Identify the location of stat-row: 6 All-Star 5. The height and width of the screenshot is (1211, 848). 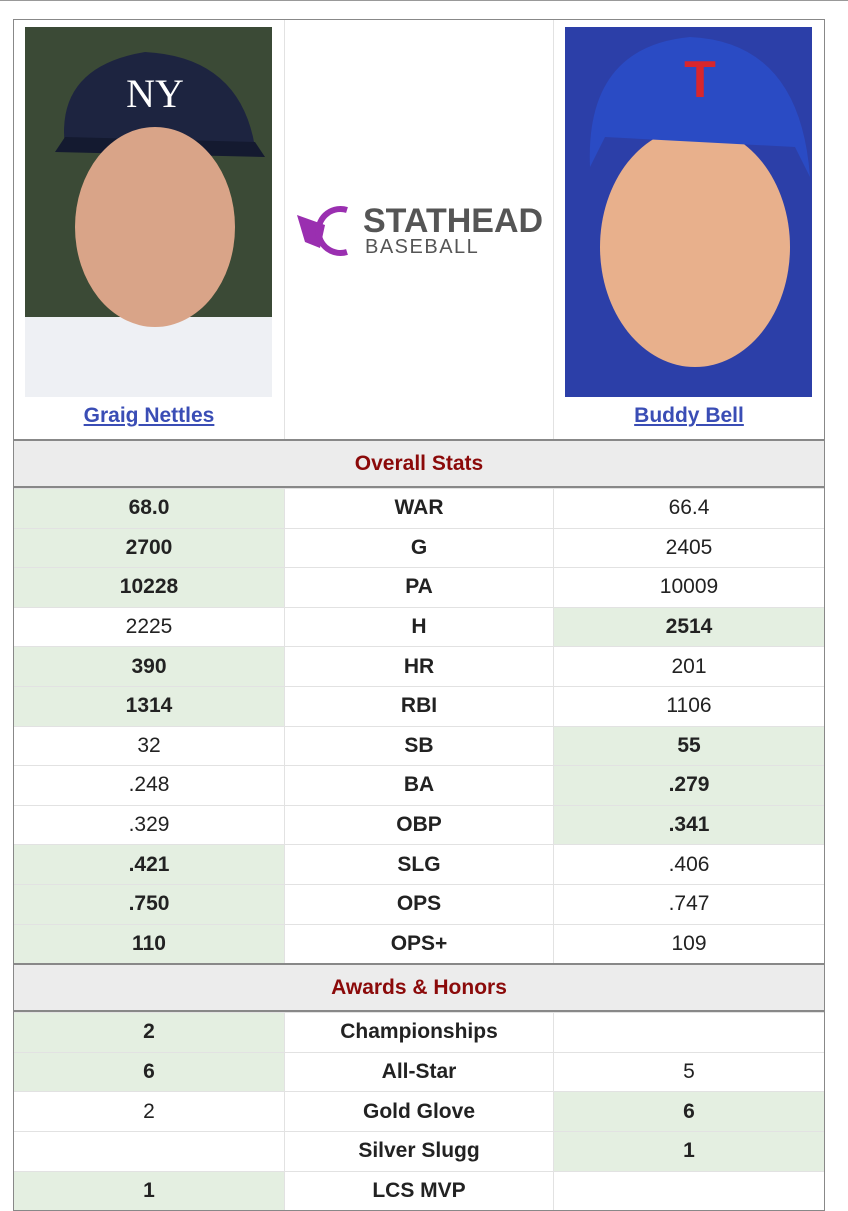
(419, 1071).